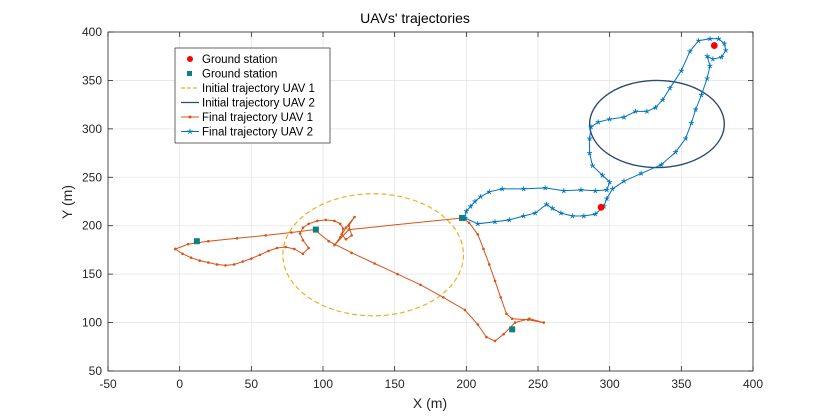  I want to click on y-axis-label: Y (m), so click(67, 202).